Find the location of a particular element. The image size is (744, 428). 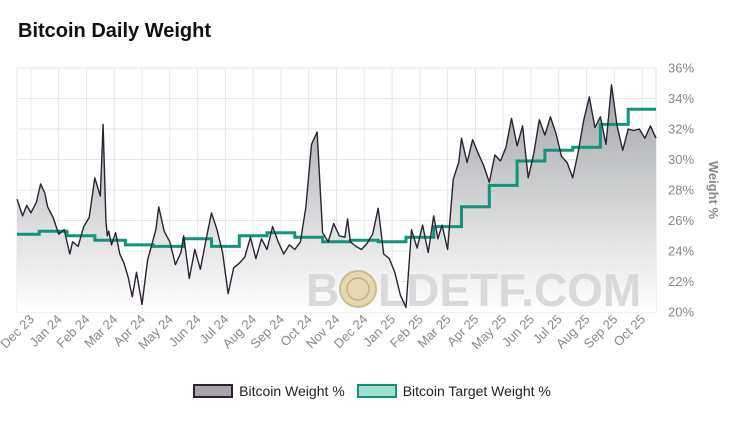

y-axis-ticks: 20% 22% 24% 26% 28% 30% 32% 34% 36% is located at coordinates (681, 190).